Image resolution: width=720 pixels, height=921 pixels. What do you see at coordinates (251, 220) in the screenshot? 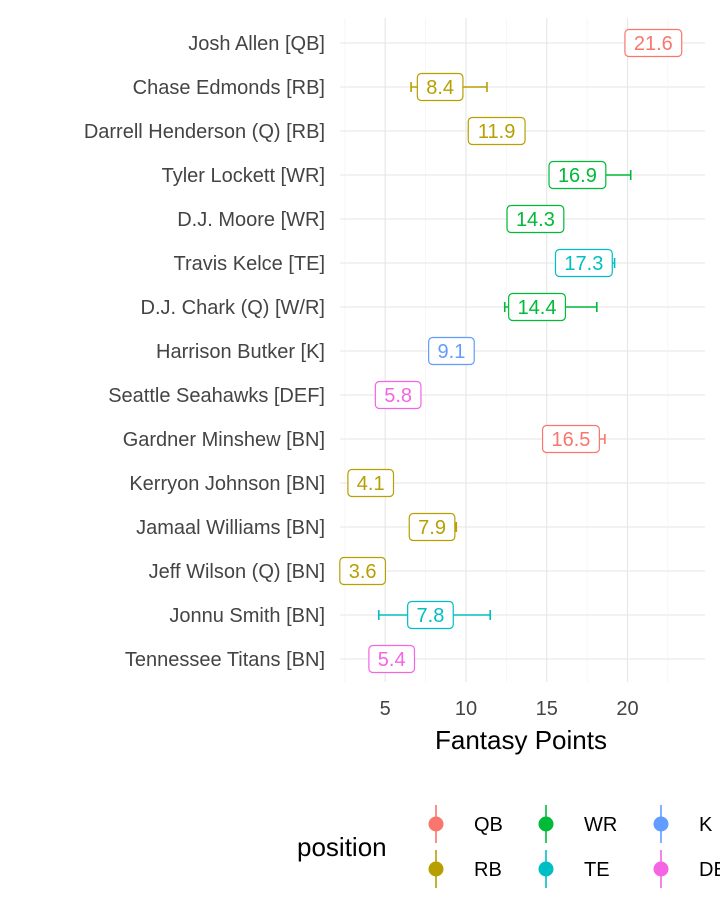
I see `y-tick-label: D.J. Moore [WR]` at bounding box center [251, 220].